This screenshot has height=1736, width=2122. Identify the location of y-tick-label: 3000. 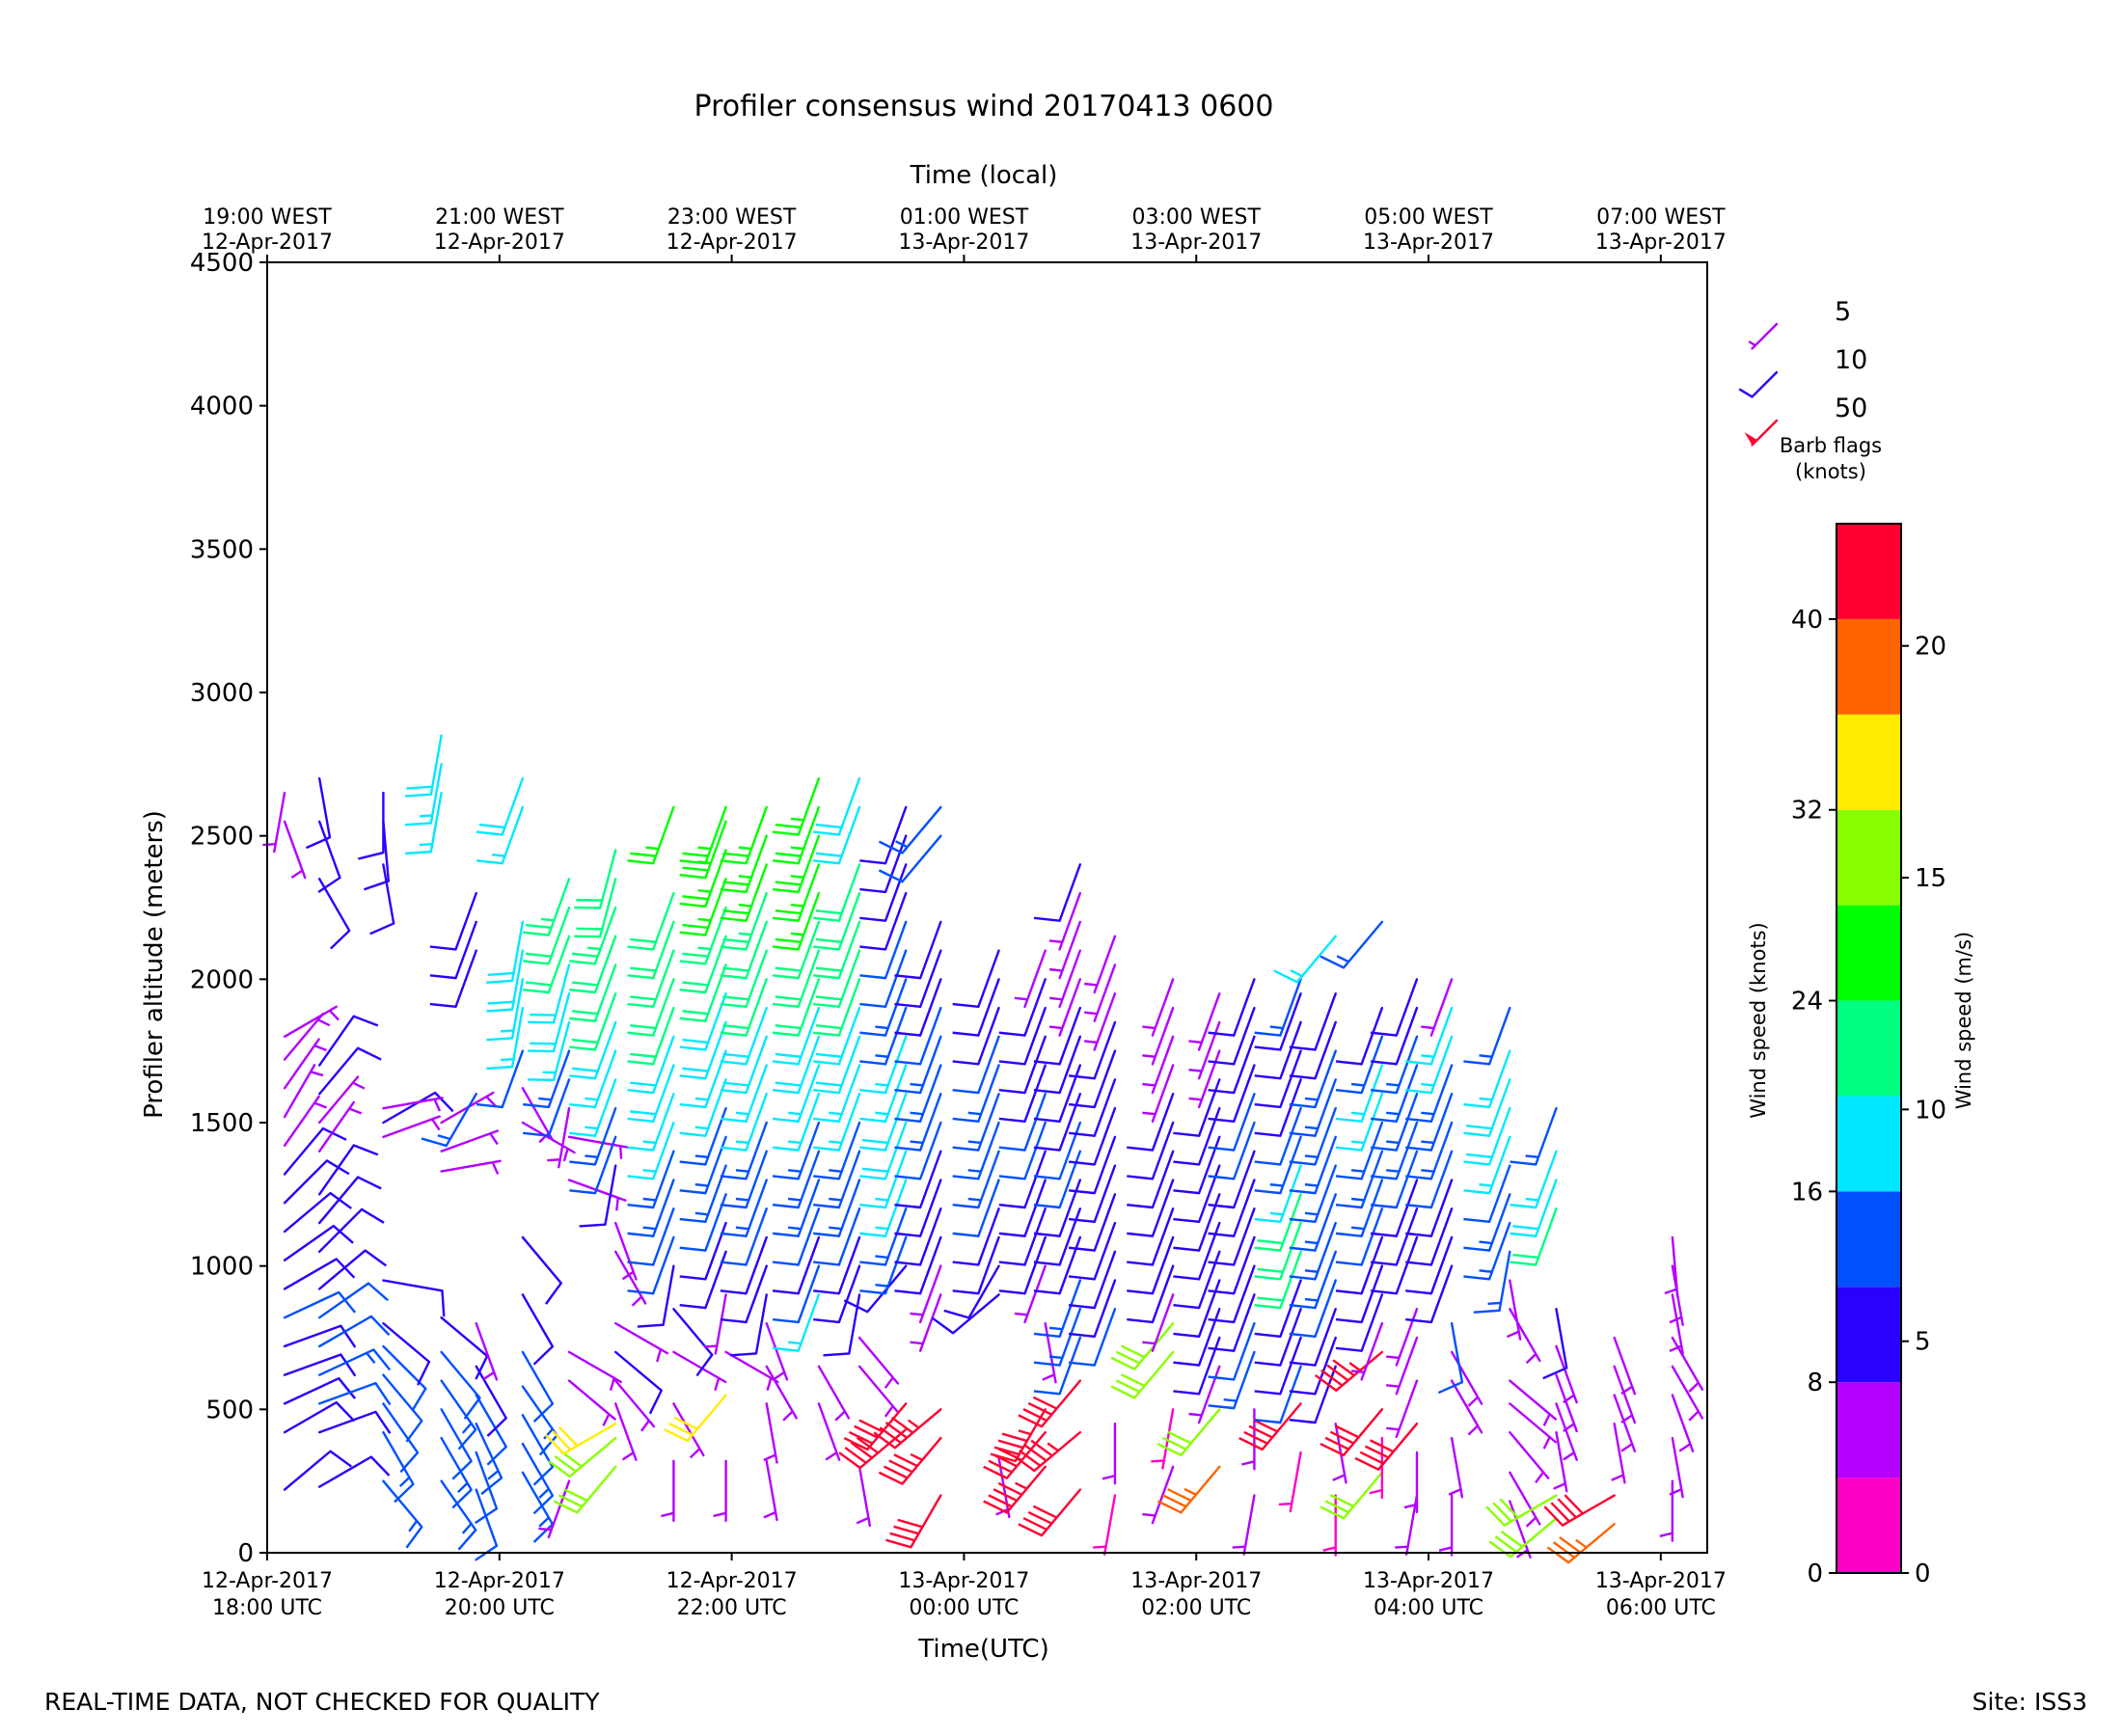
(222, 694).